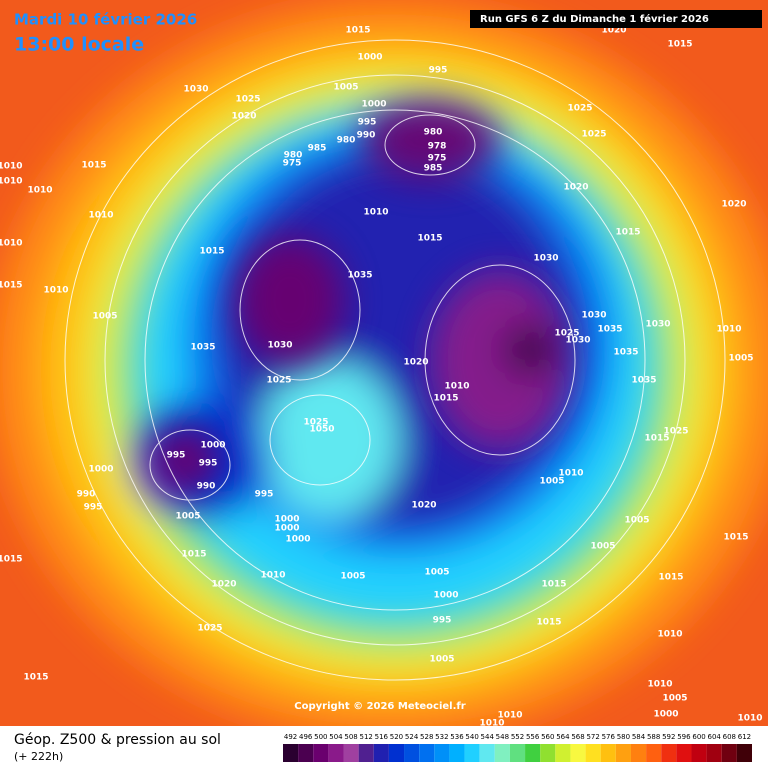 The width and height of the screenshot is (768, 772). What do you see at coordinates (609, 737) in the screenshot?
I see `scale-label: 576` at bounding box center [609, 737].